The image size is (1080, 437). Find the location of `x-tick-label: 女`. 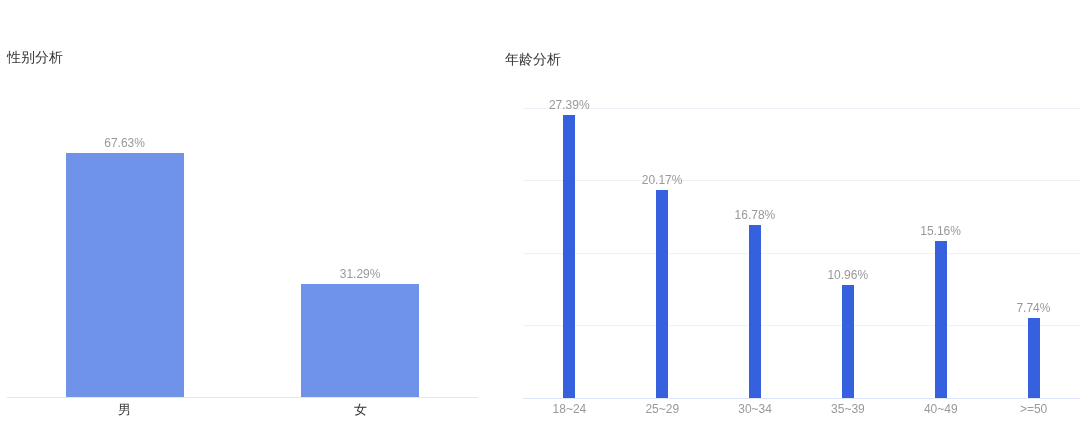

x-tick-label: 女 is located at coordinates (360, 409).